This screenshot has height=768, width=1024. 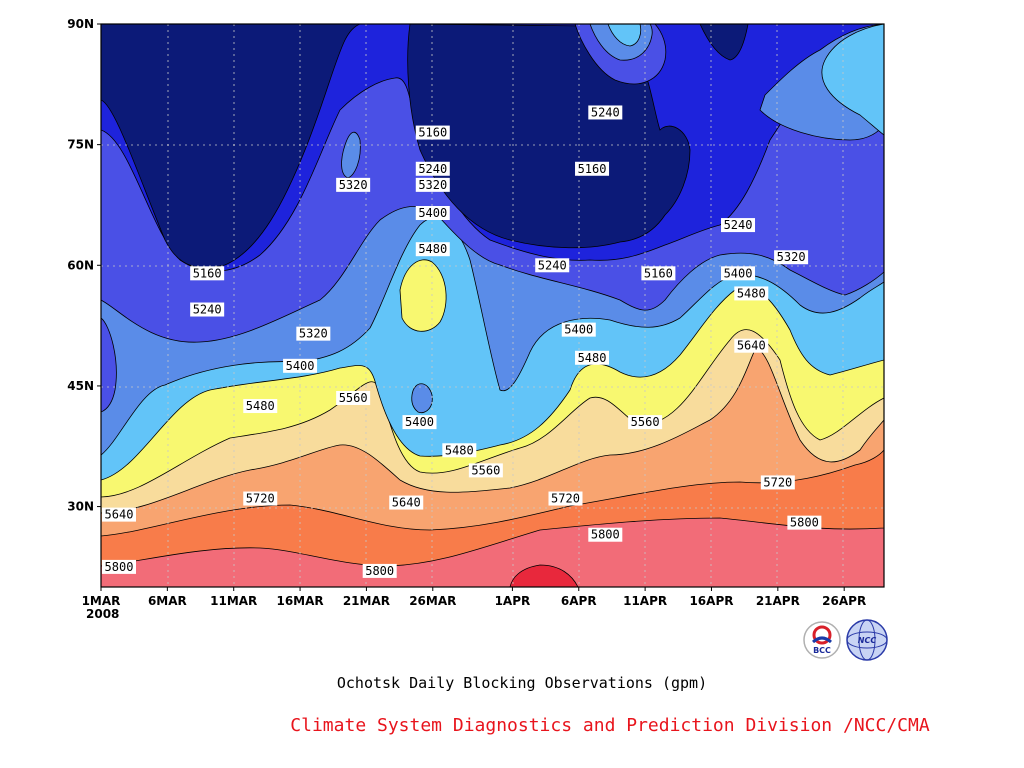 What do you see at coordinates (852, 80) in the screenshot?
I see `band-east-5400-patch` at bounding box center [852, 80].